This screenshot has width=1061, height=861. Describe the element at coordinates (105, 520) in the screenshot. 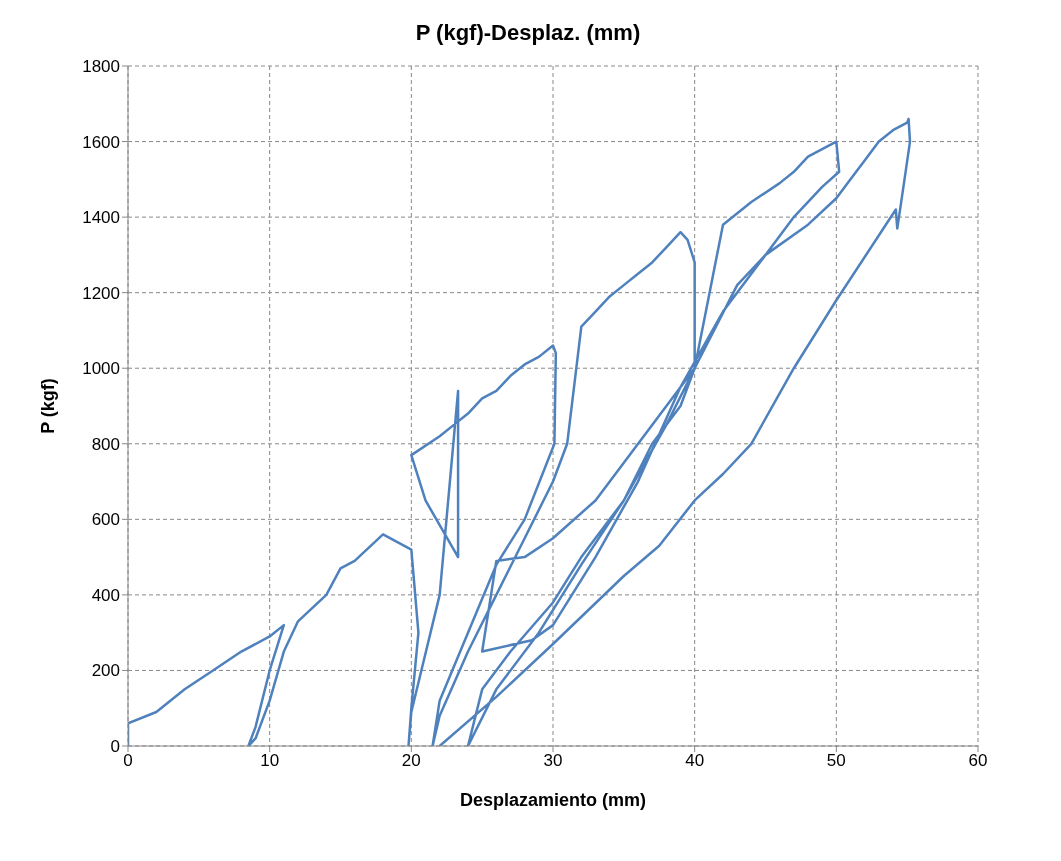

I see `y-tick-label: 600` at that location.